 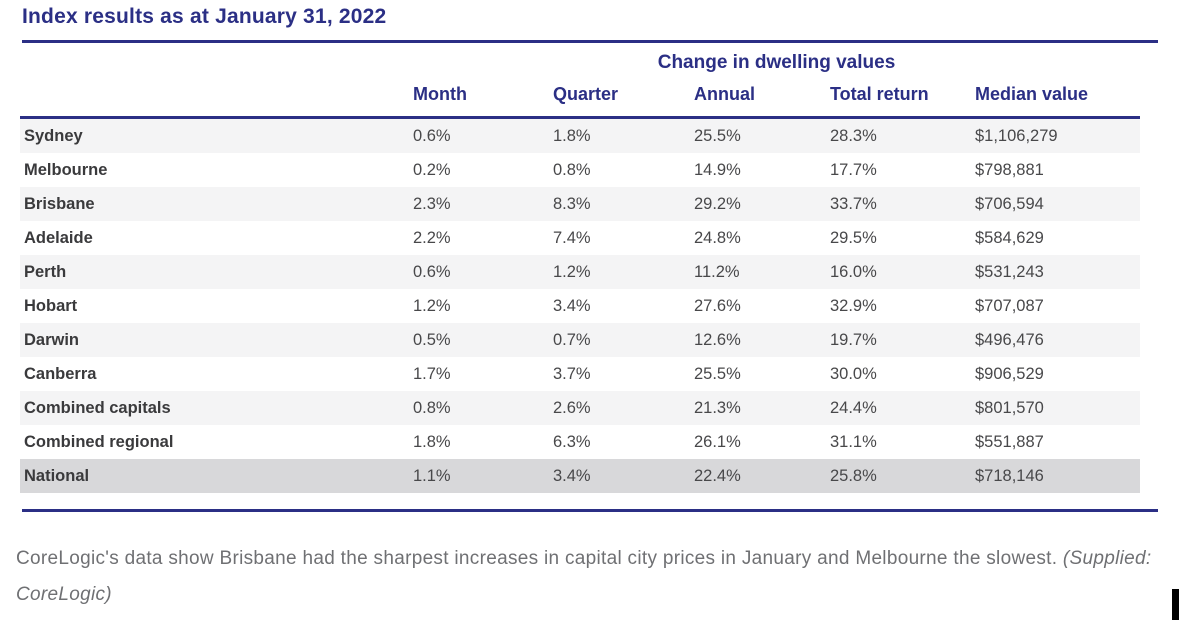 What do you see at coordinates (57, 475) in the screenshot?
I see `row-label: National` at bounding box center [57, 475].